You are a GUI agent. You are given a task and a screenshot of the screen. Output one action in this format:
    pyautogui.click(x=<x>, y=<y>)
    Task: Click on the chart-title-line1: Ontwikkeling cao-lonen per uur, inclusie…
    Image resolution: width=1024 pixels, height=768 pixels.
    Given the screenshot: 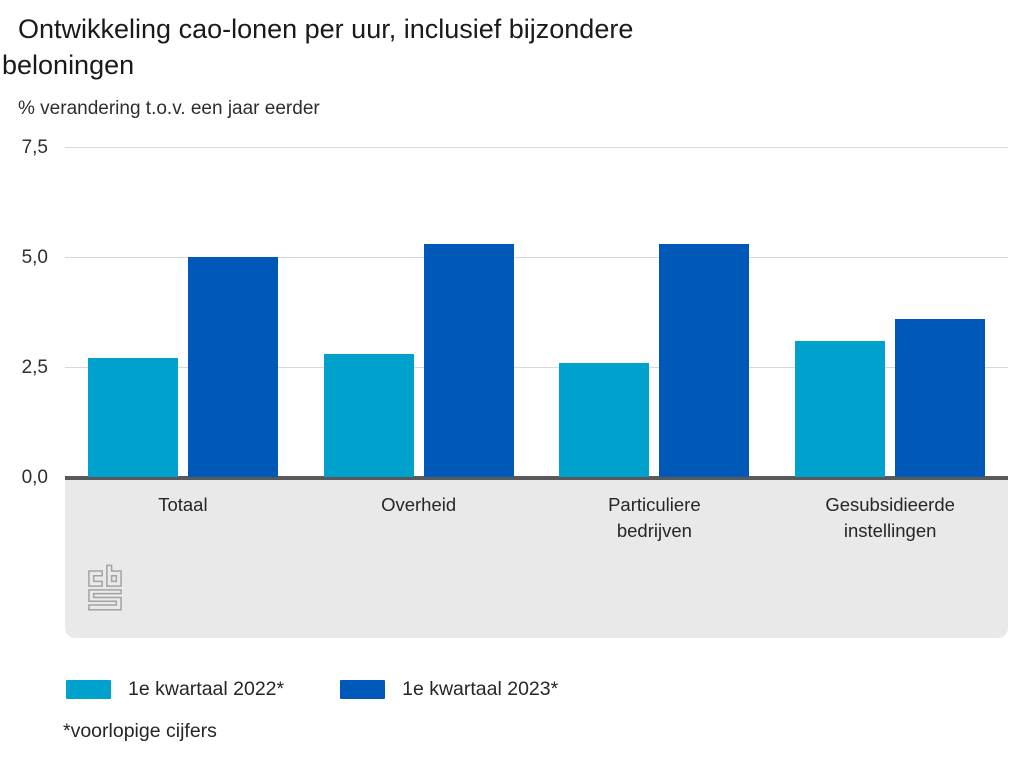 What is the action you would take?
    pyautogui.click(x=326, y=29)
    